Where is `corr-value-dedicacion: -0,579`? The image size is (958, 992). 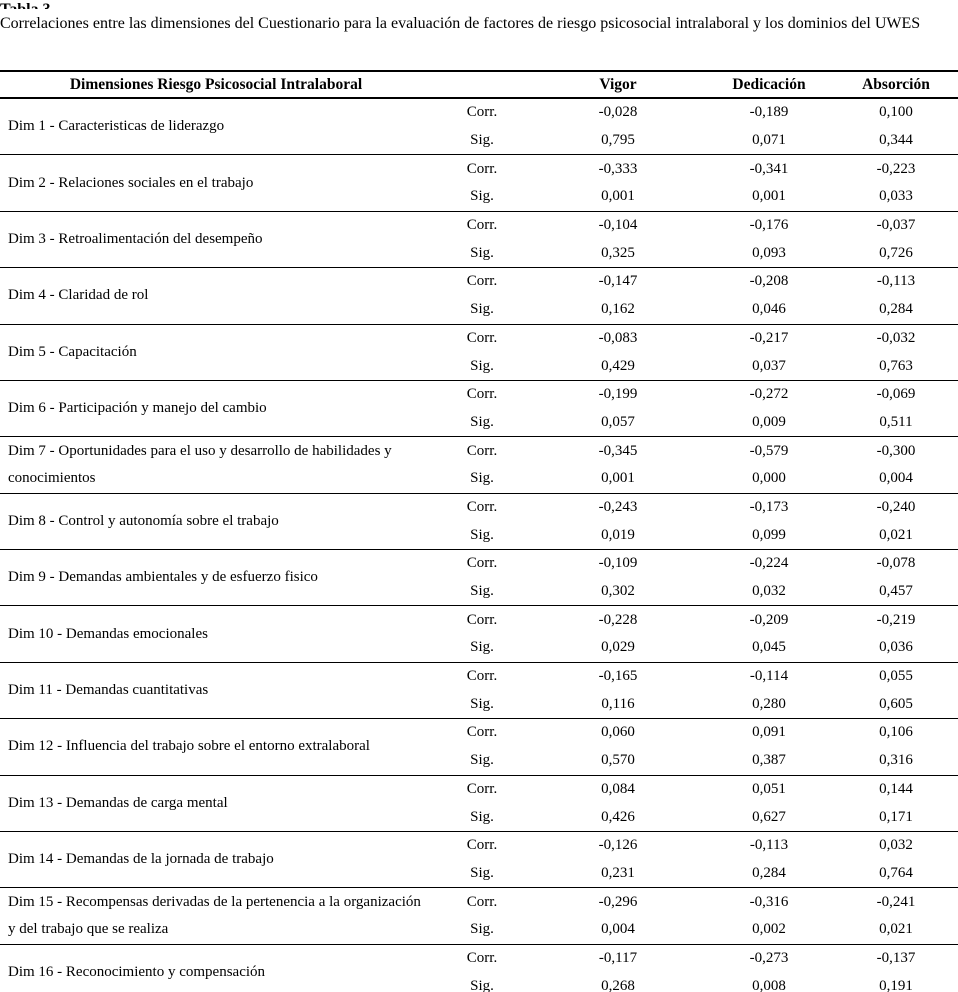 corr-value-dedicacion: -0,579 is located at coordinates (769, 450).